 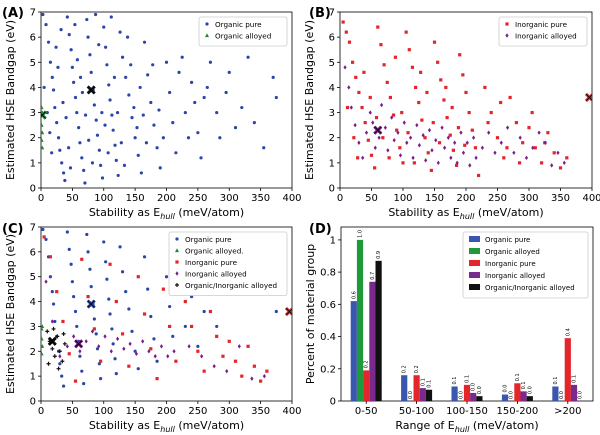 I want to click on legend: Organic pure Organic alloyed, so click(x=243, y=31).